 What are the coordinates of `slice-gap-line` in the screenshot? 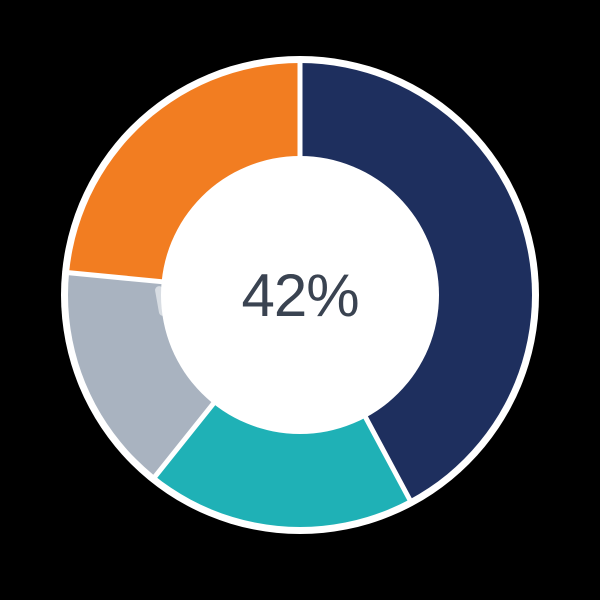 It's located at (300, 109).